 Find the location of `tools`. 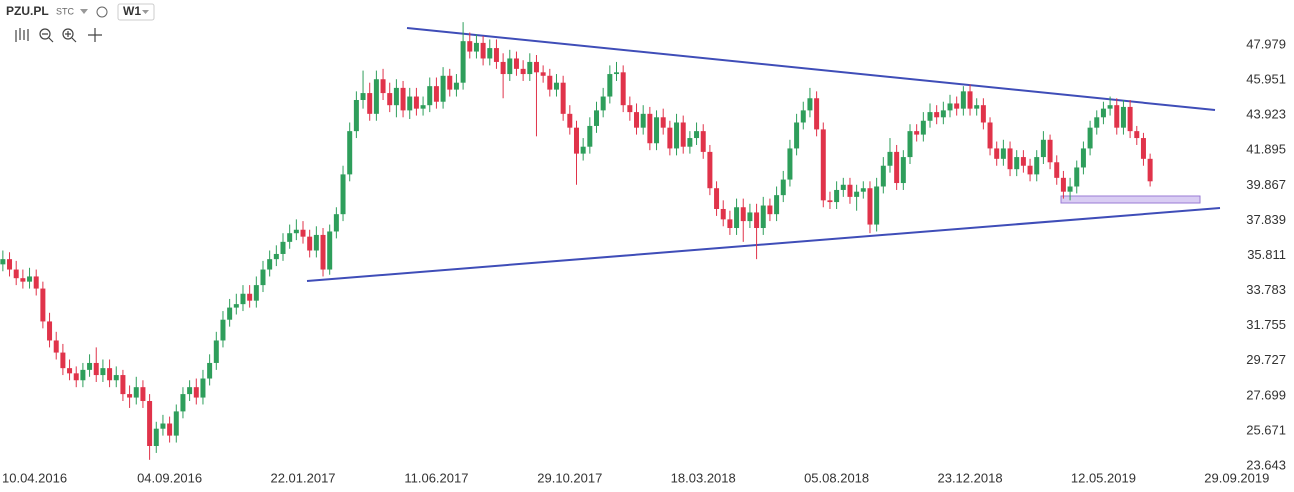

tools is located at coordinates (58, 35).